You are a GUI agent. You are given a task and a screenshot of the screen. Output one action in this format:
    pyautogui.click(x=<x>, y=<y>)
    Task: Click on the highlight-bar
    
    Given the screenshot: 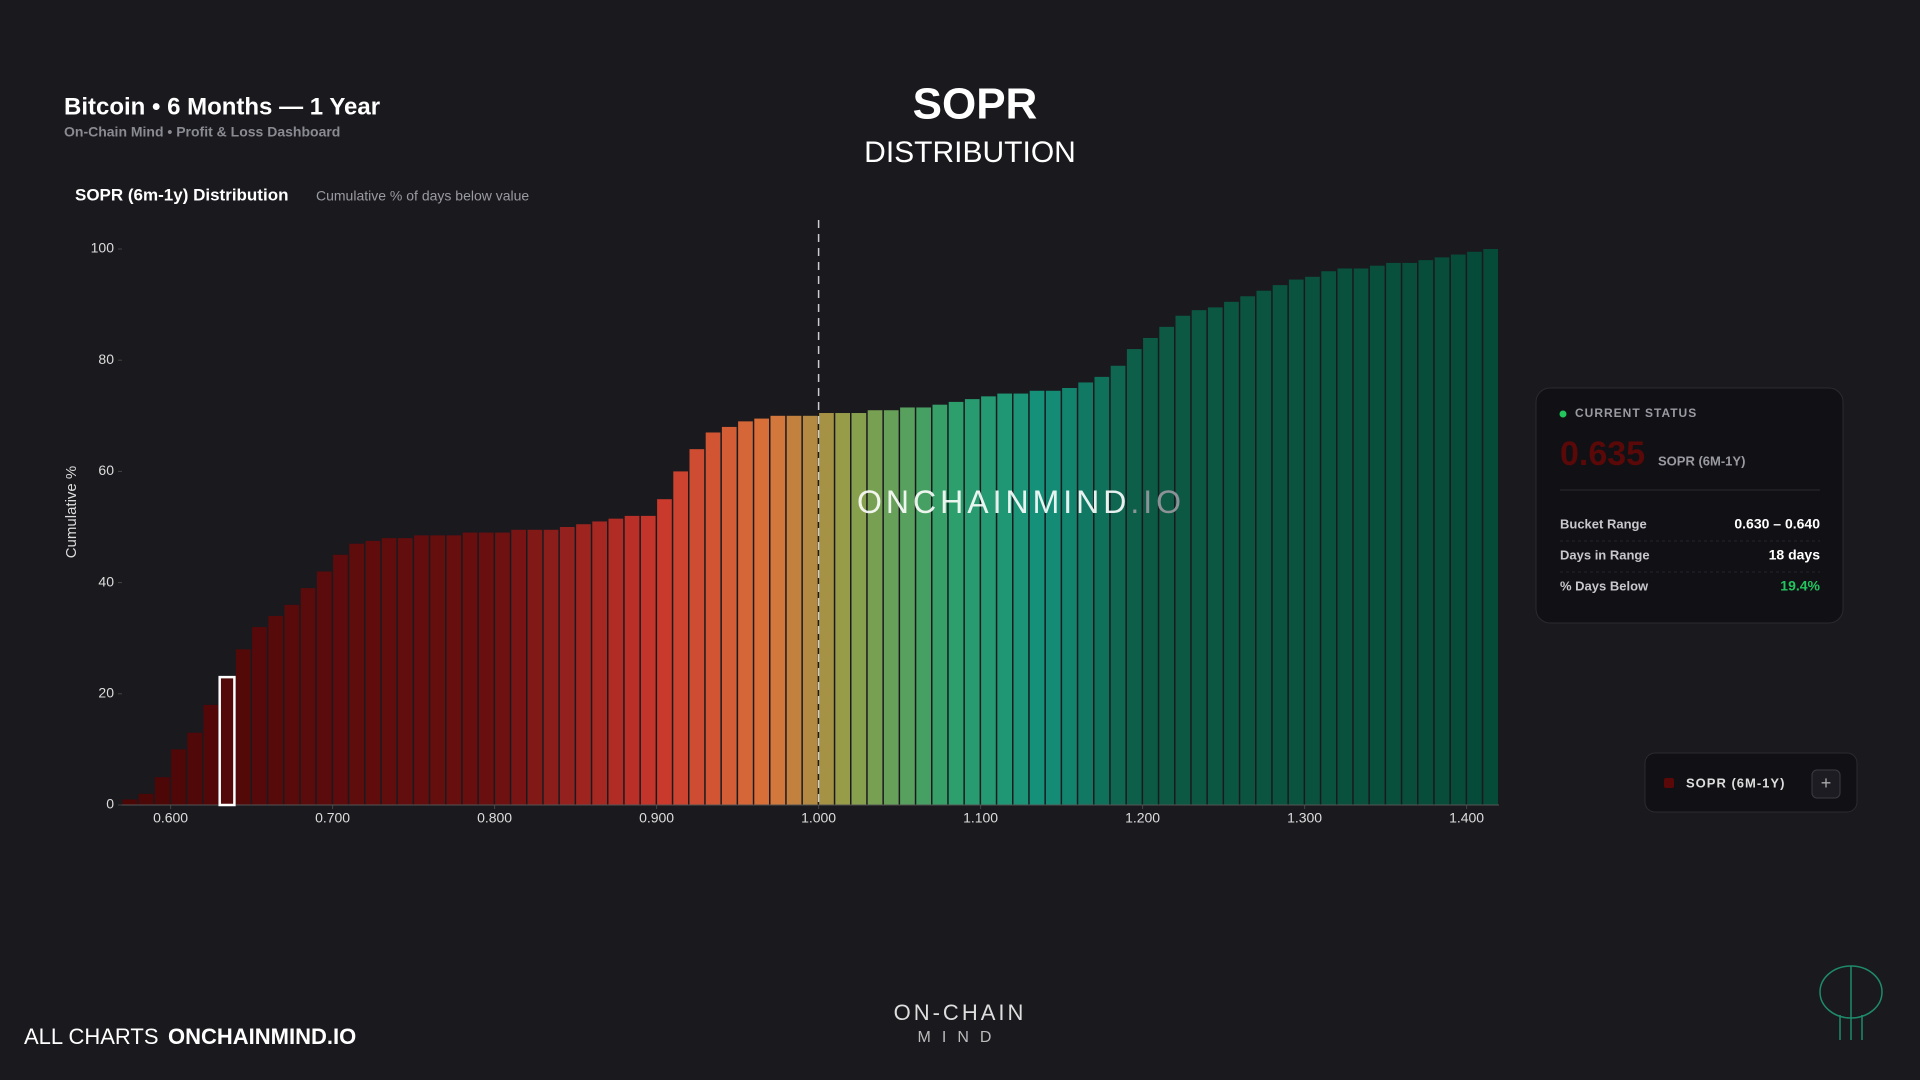 What is the action you would take?
    pyautogui.click(x=227, y=741)
    